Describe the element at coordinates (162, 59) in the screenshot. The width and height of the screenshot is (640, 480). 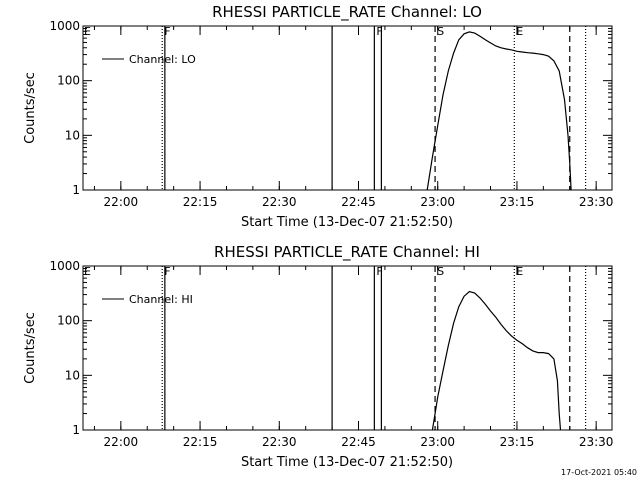
I see `legend-label: Channel: LO` at that location.